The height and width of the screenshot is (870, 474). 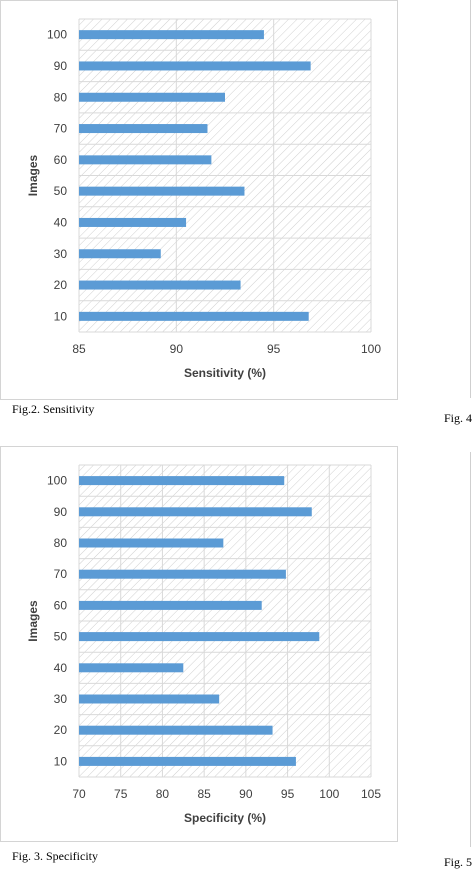 I want to click on x-axis-title: Specificity (%), so click(x=225, y=818).